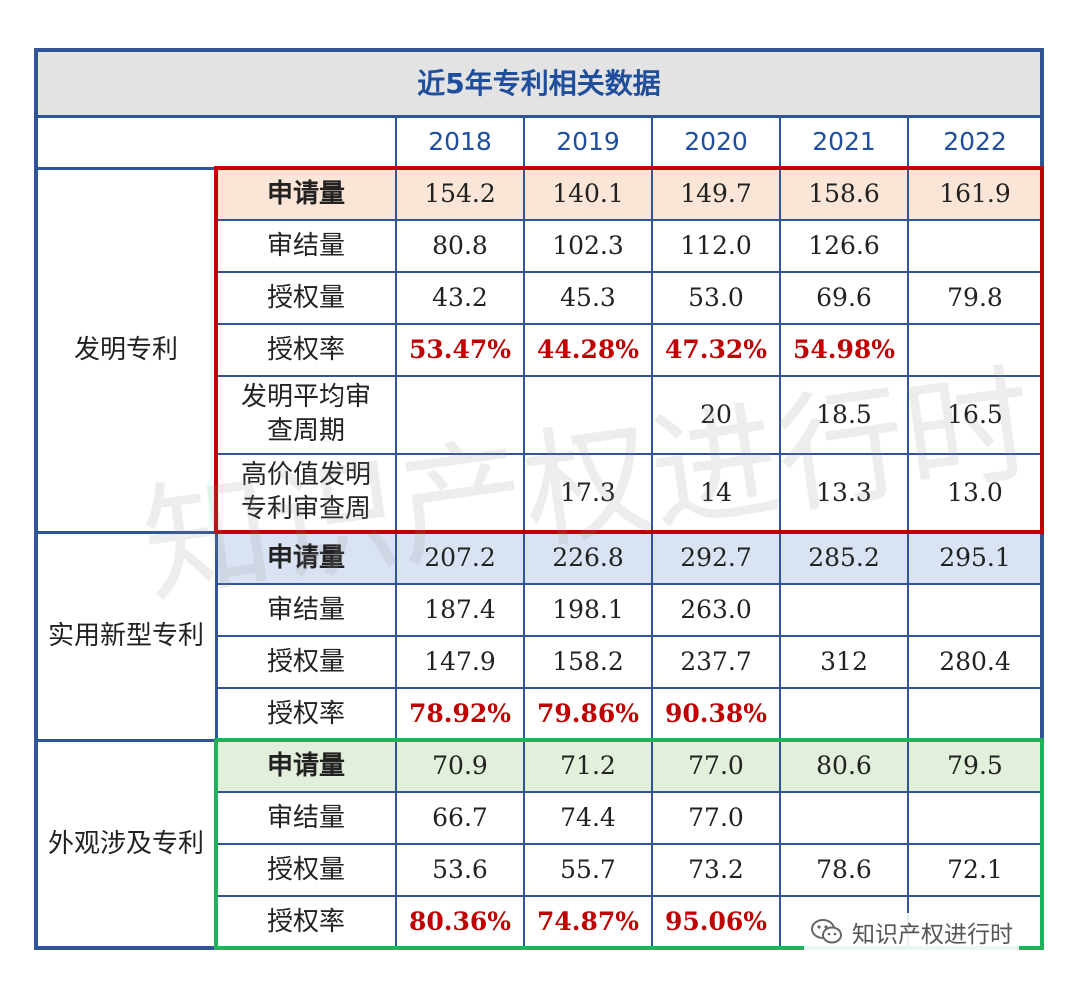  Describe the element at coordinates (716, 870) in the screenshot. I see `data-cell: 73.2` at that location.